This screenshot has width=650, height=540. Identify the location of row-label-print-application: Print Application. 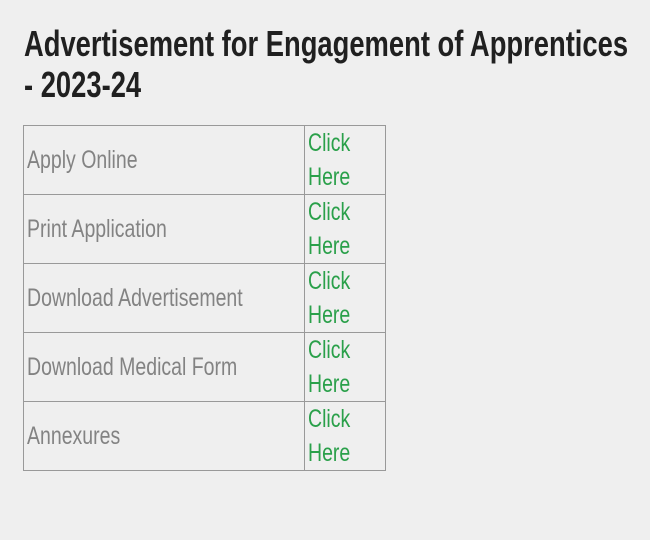
(164, 229).